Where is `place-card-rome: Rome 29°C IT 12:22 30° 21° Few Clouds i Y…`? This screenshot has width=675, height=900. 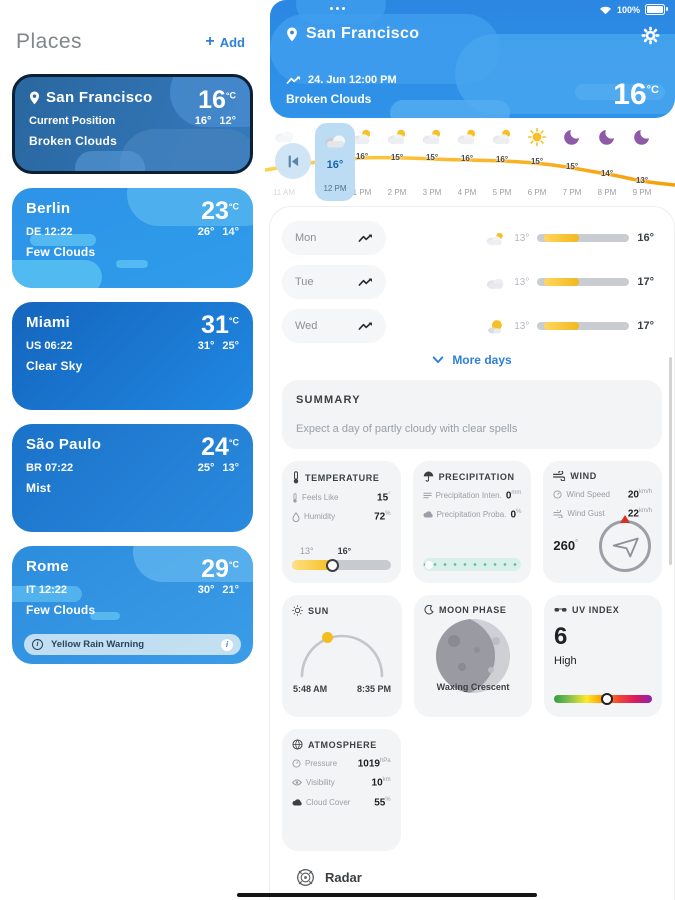
place-card-rome: Rome 29°C IT 12:22 30° 21° Few Clouds i Y… is located at coordinates (132, 605).